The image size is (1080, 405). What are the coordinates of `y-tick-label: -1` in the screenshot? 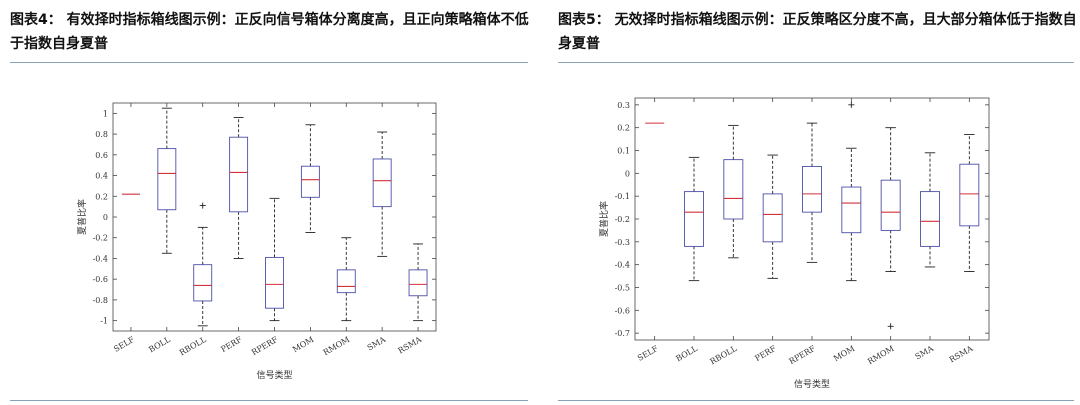 It's located at (104, 321).